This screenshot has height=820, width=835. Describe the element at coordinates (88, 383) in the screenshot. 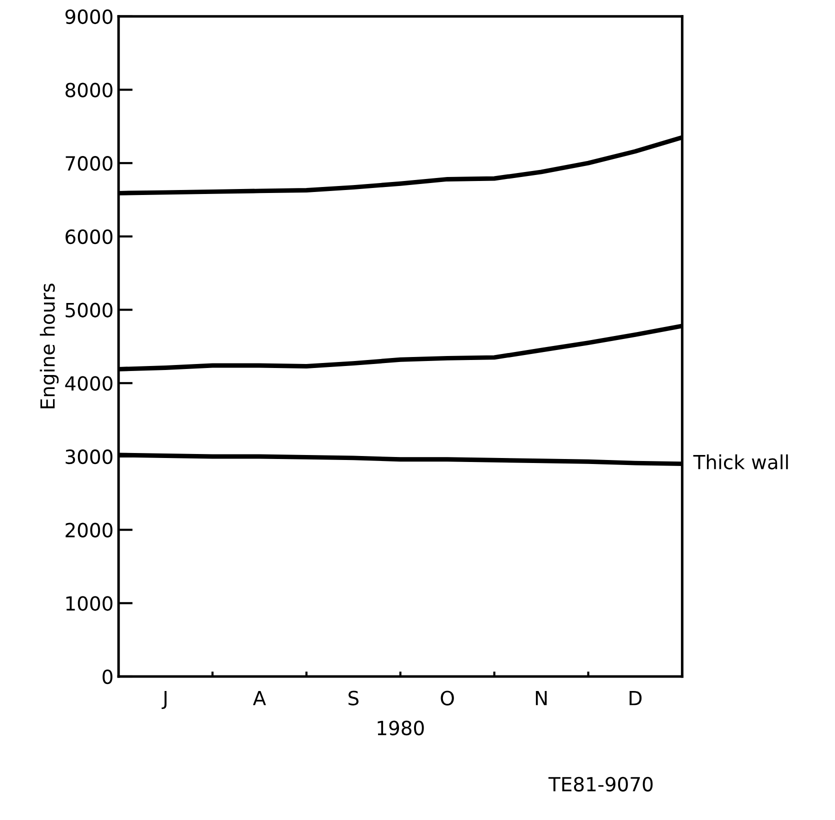

I see `y-tick-label: 4000` at that location.